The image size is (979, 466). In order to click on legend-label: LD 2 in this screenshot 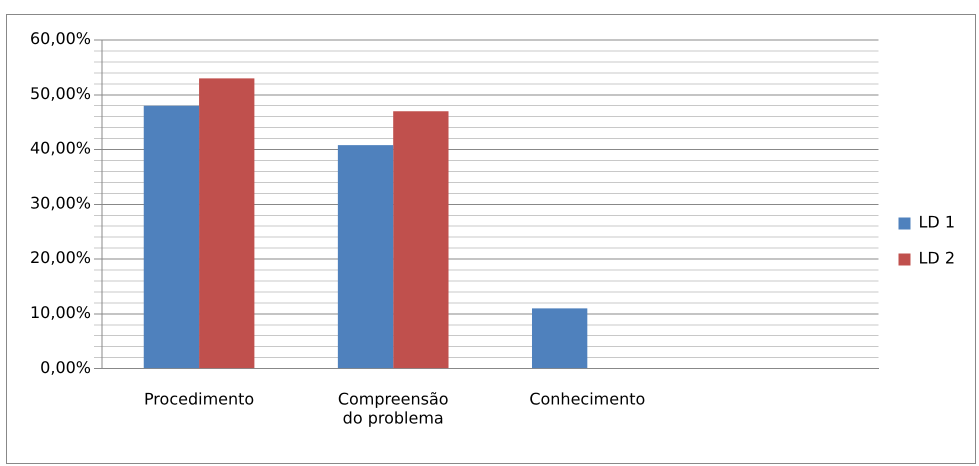, I will do `click(936, 258)`.